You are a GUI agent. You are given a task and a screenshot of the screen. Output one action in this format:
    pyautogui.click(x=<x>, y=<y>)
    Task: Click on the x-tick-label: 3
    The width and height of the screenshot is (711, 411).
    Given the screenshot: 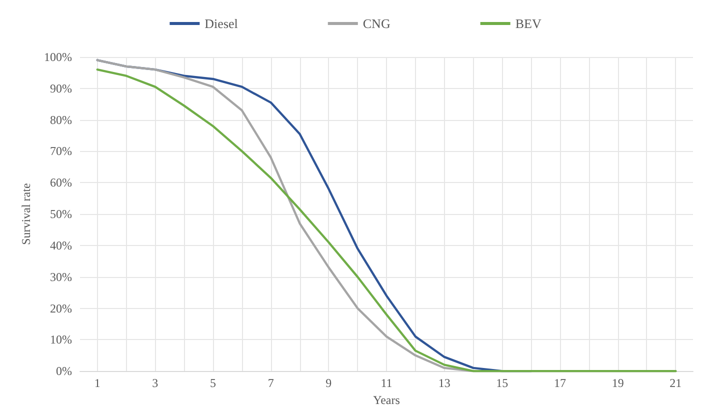 What is the action you would take?
    pyautogui.click(x=155, y=383)
    